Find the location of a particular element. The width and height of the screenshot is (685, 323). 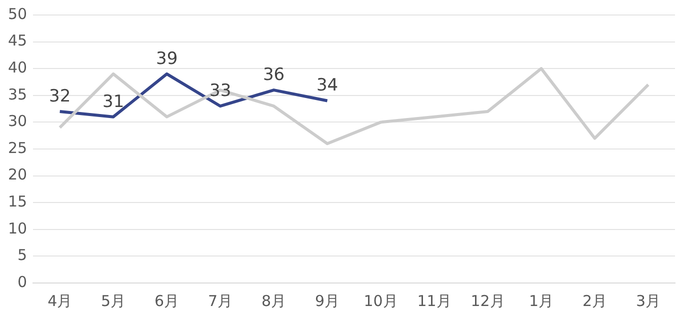

data-label: 32 is located at coordinates (60, 96).